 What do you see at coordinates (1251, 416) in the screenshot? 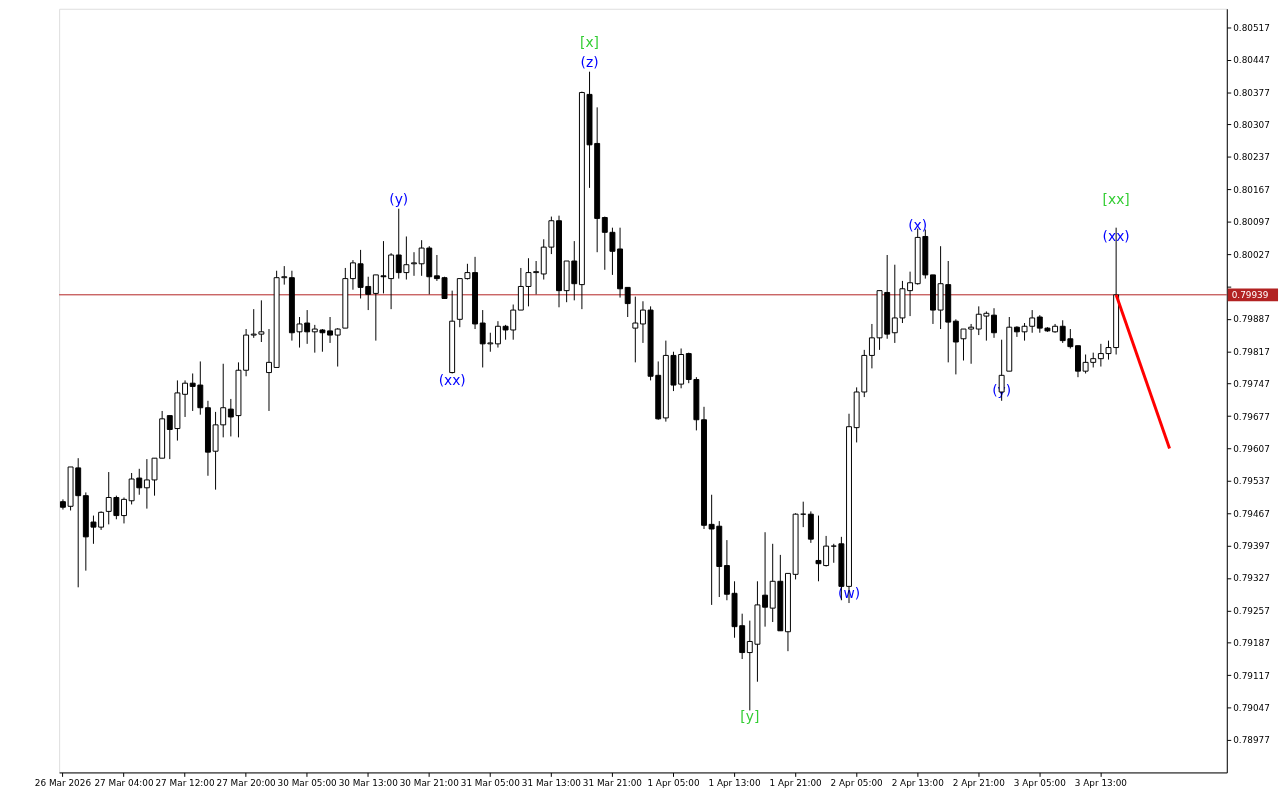
I see `y-tick-label: 0.79677` at bounding box center [1251, 416].